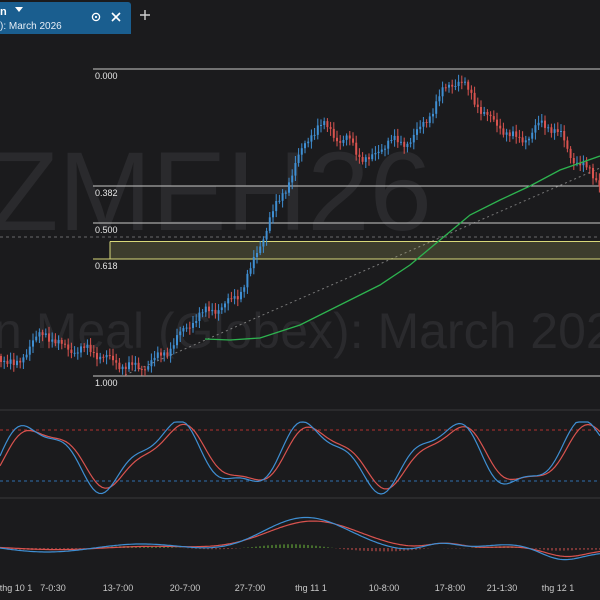 This screenshot has height=600, width=600. What do you see at coordinates (118, 588) in the screenshot?
I see `x-axis-label: 13-7:00` at bounding box center [118, 588].